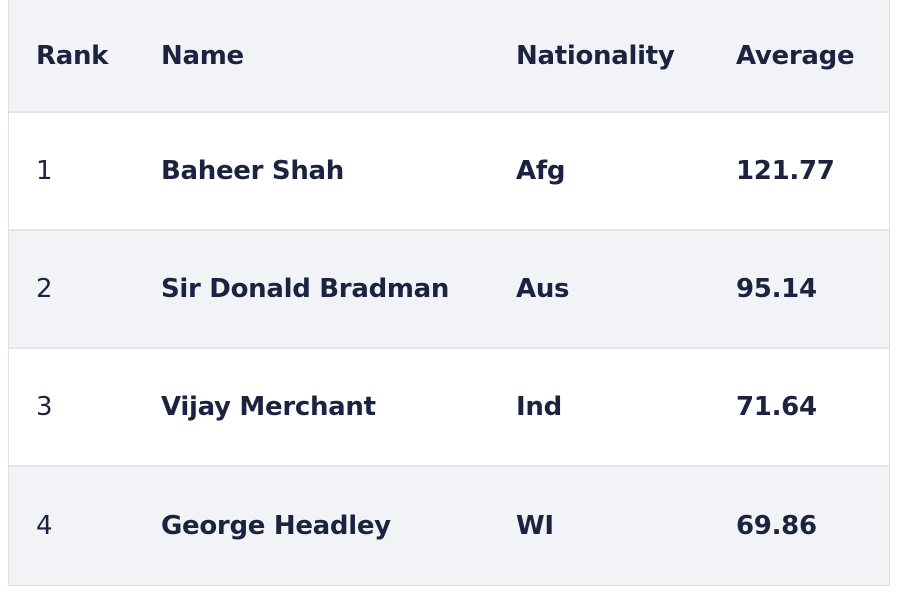 This screenshot has width=900, height=600. I want to click on average-cell: 69.86, so click(776, 526).